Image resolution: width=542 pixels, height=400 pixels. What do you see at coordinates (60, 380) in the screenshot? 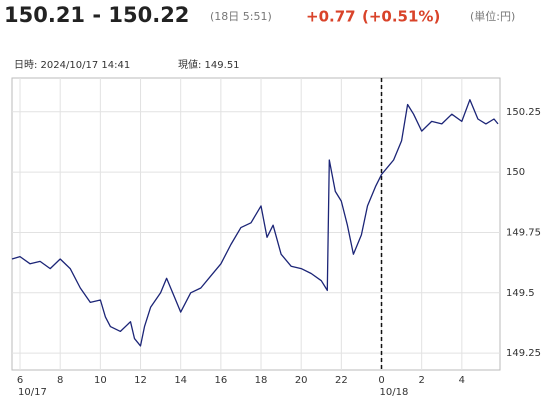
I see `x-tick-label: 8` at bounding box center [60, 380].